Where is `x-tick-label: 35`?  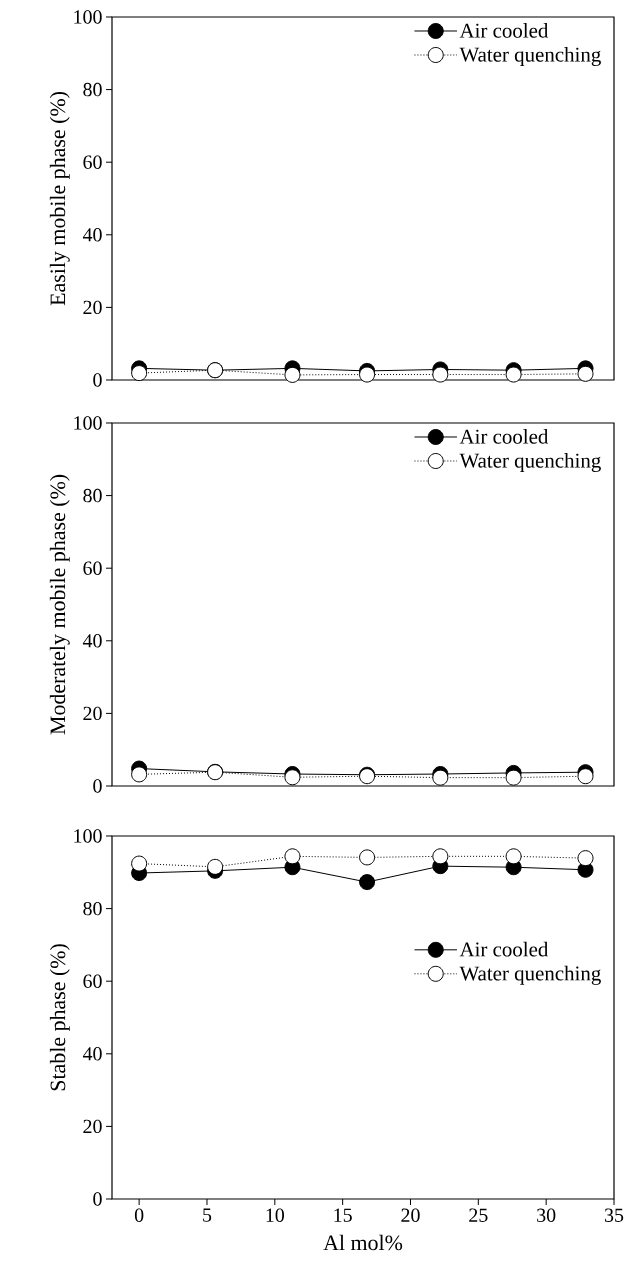 x-tick-label: 35 is located at coordinates (614, 1215).